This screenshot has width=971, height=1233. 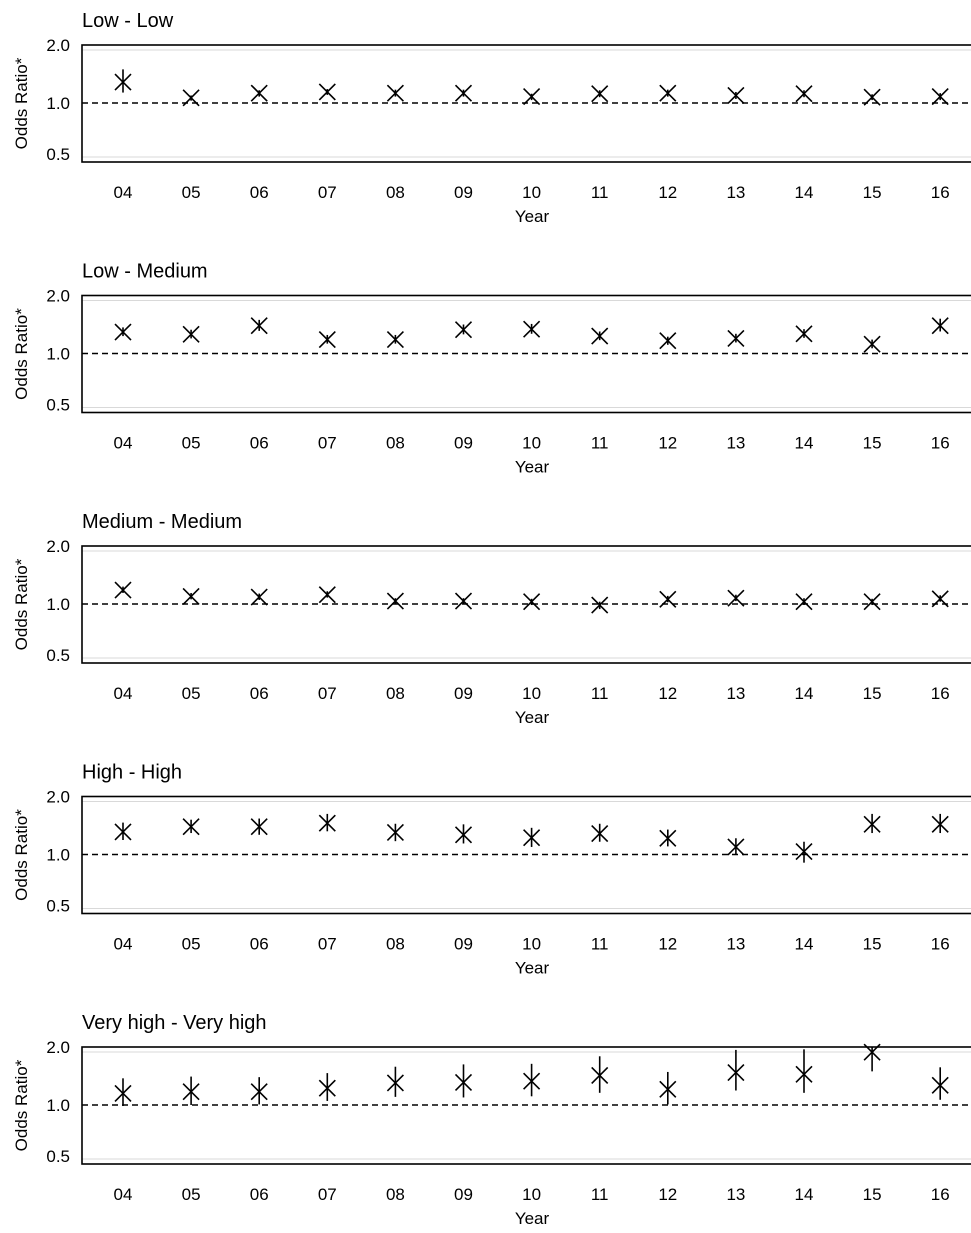 What do you see at coordinates (327, 192) in the screenshot?
I see `x-tick-label: 07` at bounding box center [327, 192].